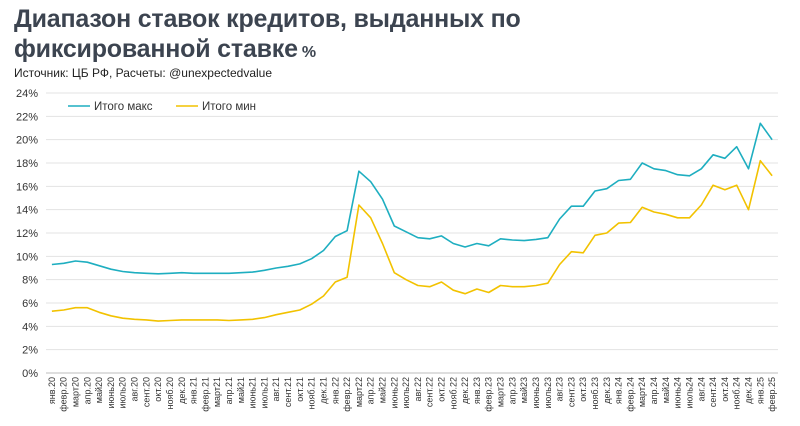 Image resolution: width=800 pixels, height=426 pixels. Describe the element at coordinates (182, 390) in the screenshot. I see `x-tick-label: дек.20` at that location.